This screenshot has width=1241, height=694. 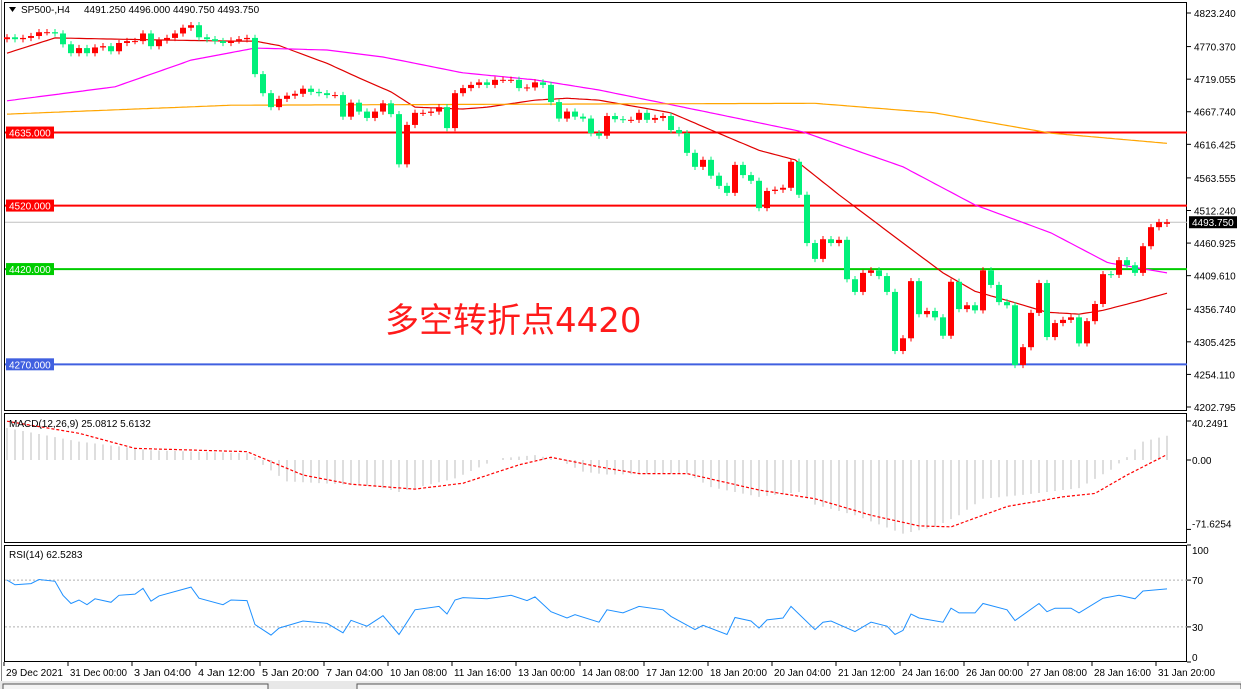 I want to click on time-tick-label: 26 Jan 00:00, so click(x=994, y=673).